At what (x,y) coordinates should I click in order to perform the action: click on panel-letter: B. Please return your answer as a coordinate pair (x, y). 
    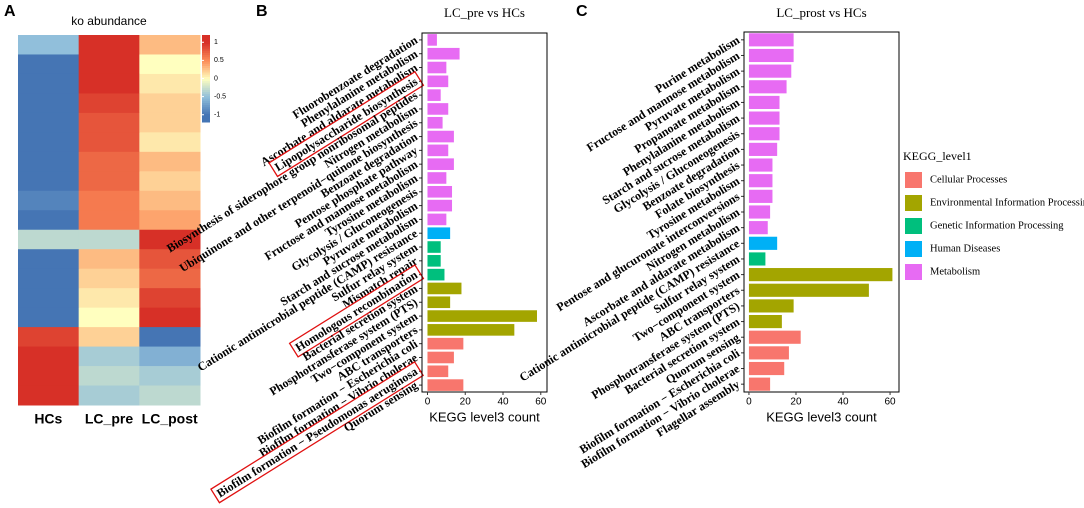
    Looking at the image, I should click on (262, 11).